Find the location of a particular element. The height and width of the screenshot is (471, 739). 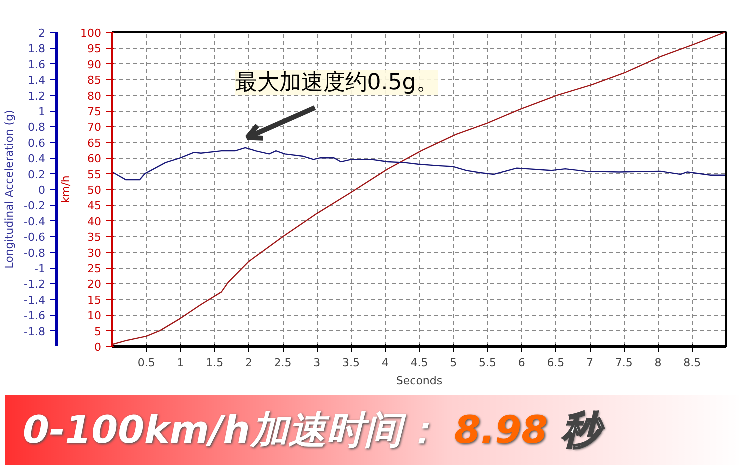

x-tick-label: 6.5 is located at coordinates (556, 363).